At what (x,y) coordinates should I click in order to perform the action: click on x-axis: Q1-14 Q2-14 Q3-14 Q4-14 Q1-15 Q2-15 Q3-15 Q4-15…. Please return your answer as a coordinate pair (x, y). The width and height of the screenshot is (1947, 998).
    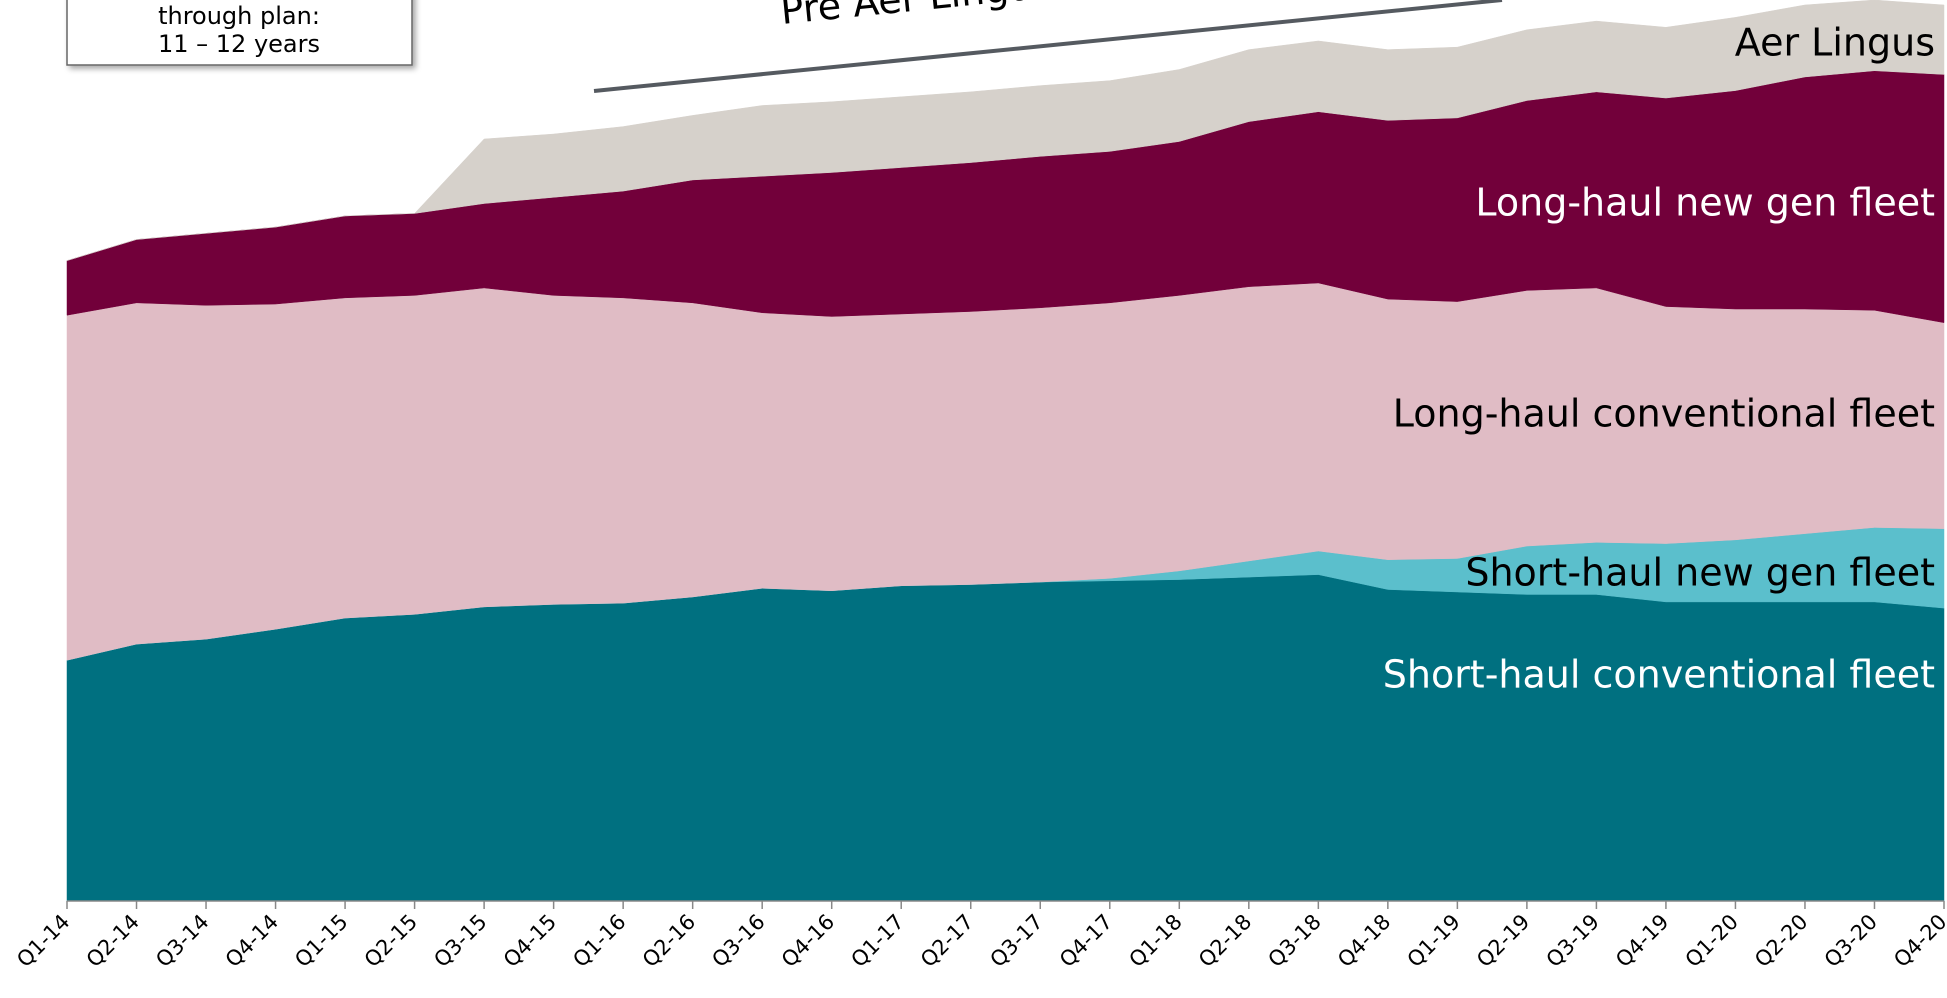
    Looking at the image, I should click on (979, 936).